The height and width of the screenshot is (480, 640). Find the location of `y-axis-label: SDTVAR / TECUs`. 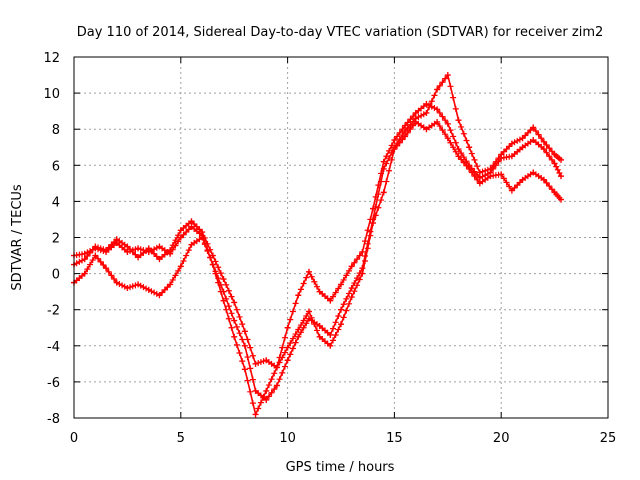

y-axis-label: SDTVAR / TECUs is located at coordinates (17, 237).